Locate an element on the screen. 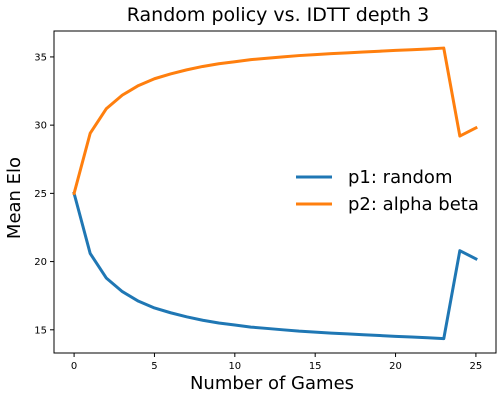 This screenshot has height=400, width=502. y-tick-label: 25 is located at coordinates (40, 194).